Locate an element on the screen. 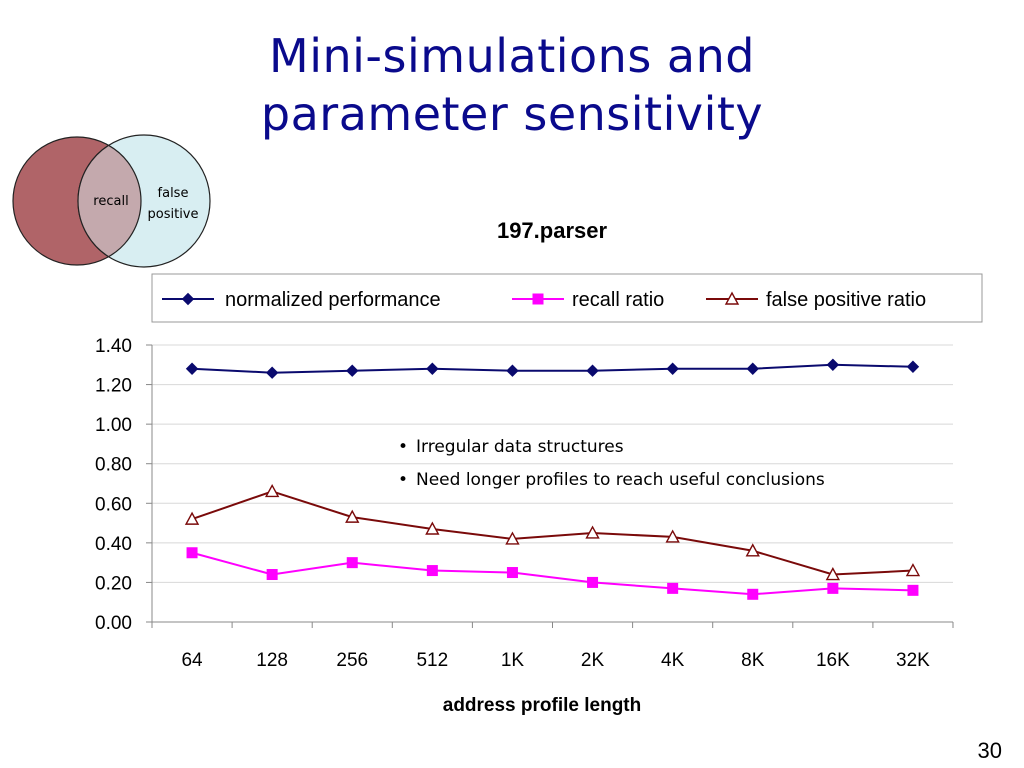 This screenshot has height=768, width=1024. y-tick-label: 0.00 is located at coordinates (113, 623).